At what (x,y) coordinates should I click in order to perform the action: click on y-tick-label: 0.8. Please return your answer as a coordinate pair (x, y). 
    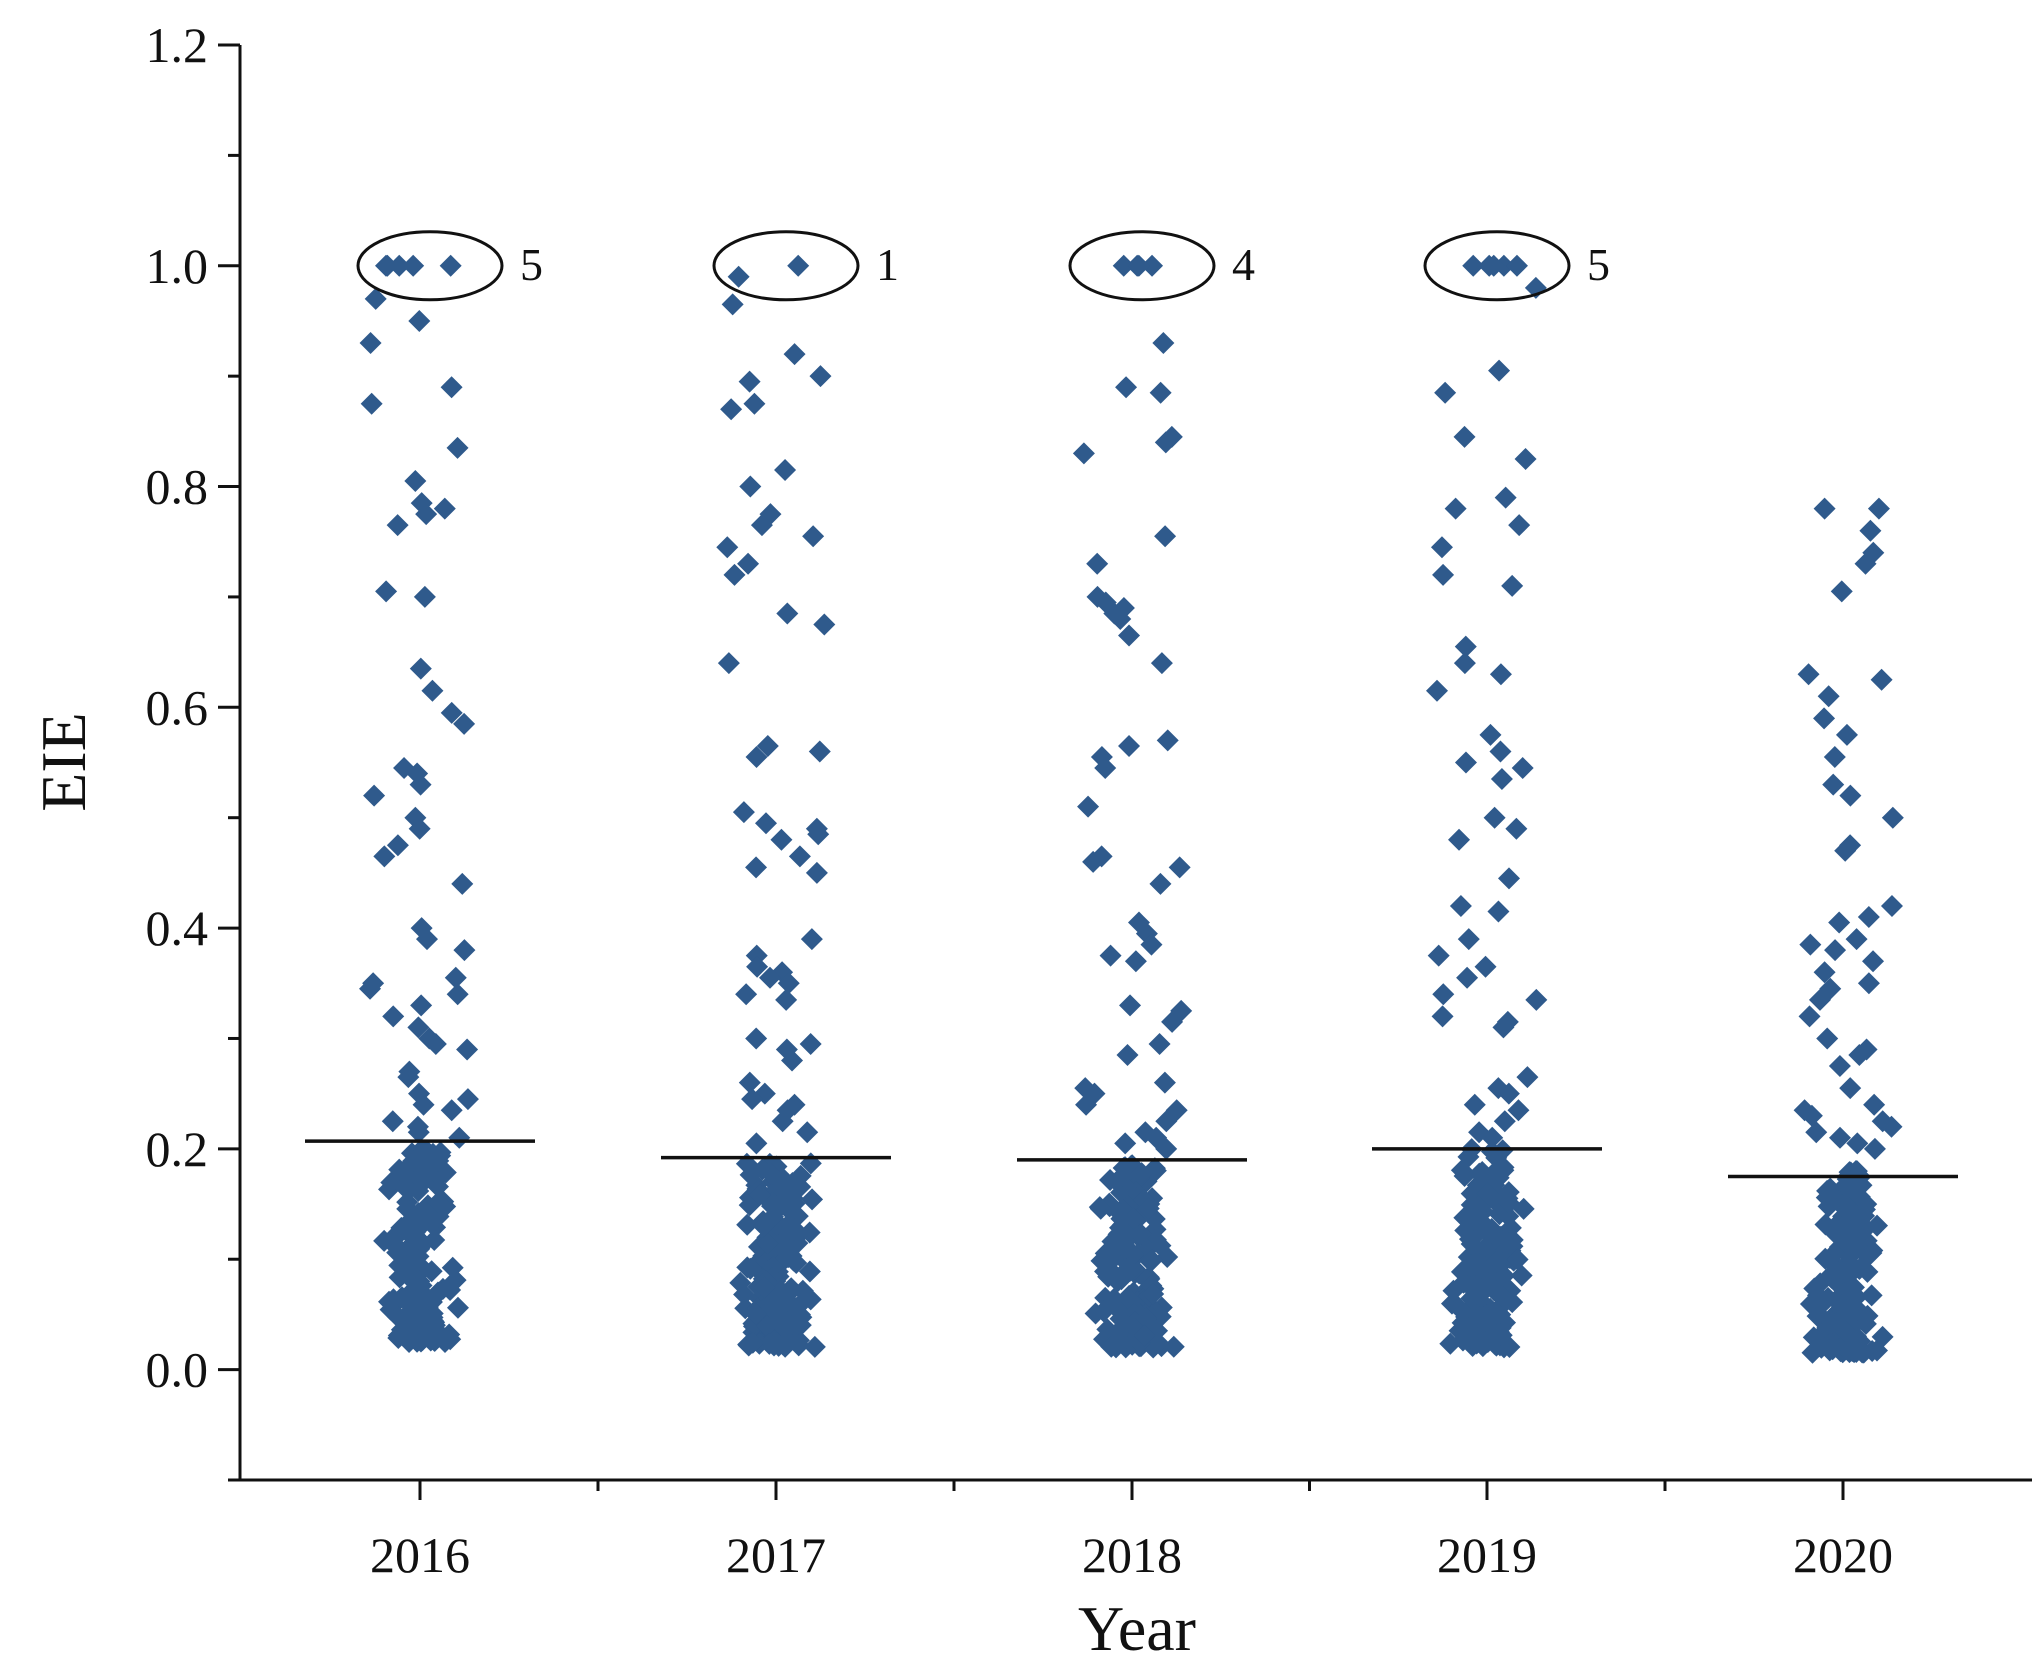
    Looking at the image, I should click on (177, 487).